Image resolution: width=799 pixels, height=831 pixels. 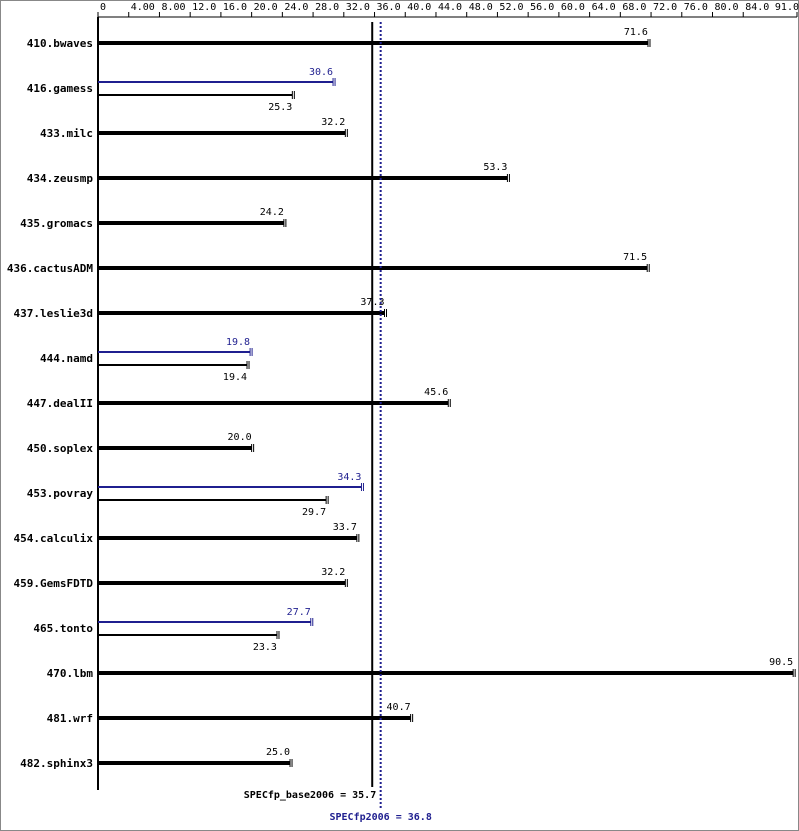 I want to click on category-label: 450.soplex, so click(x=60, y=448).